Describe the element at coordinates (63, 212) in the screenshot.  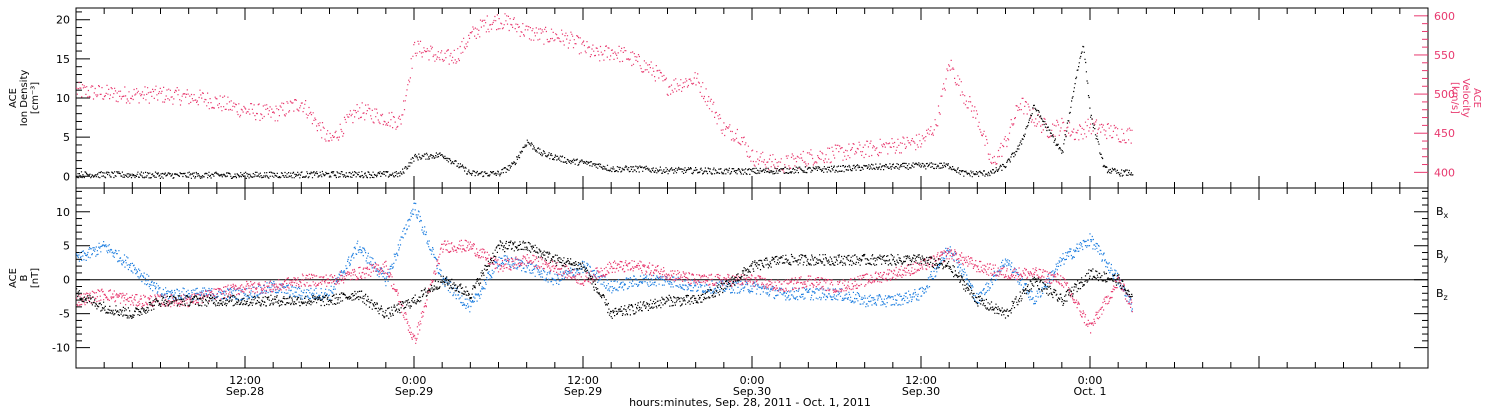
I see `b-tick-label: 10` at that location.